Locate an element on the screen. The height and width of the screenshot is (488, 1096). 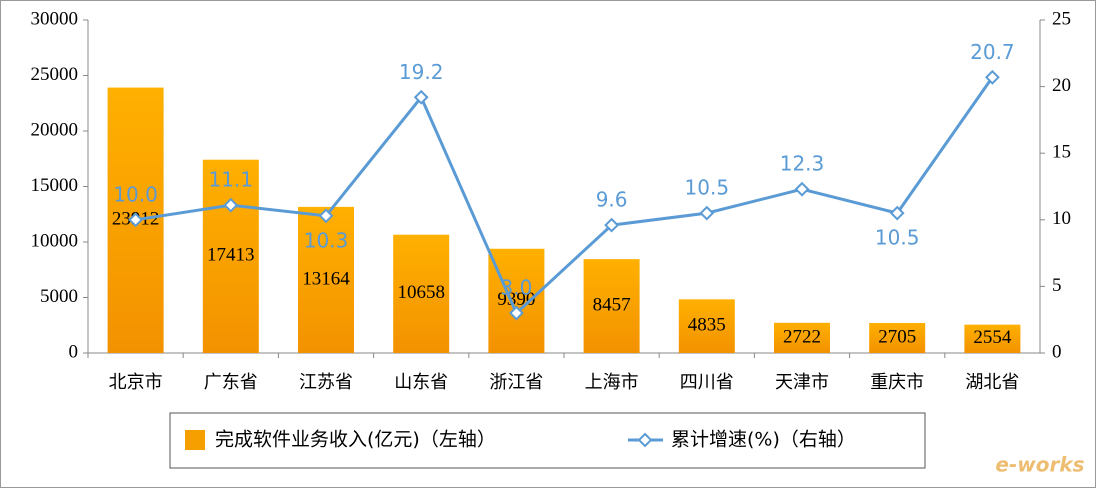
watermark: e-works is located at coordinates (1039, 465).